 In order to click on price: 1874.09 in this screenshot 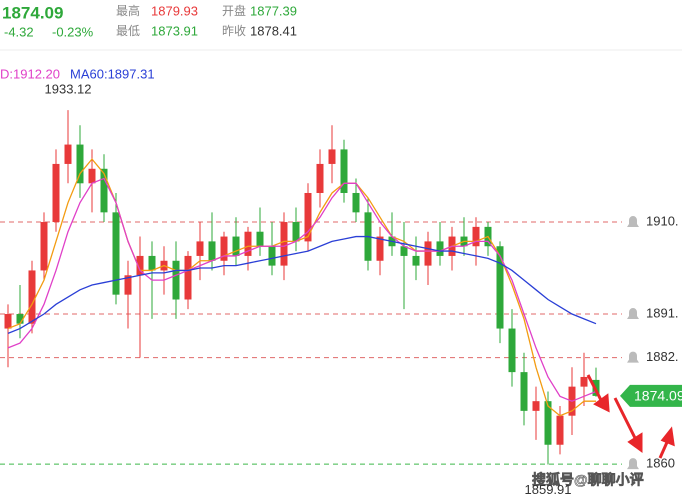, I will do `click(32, 12)`.